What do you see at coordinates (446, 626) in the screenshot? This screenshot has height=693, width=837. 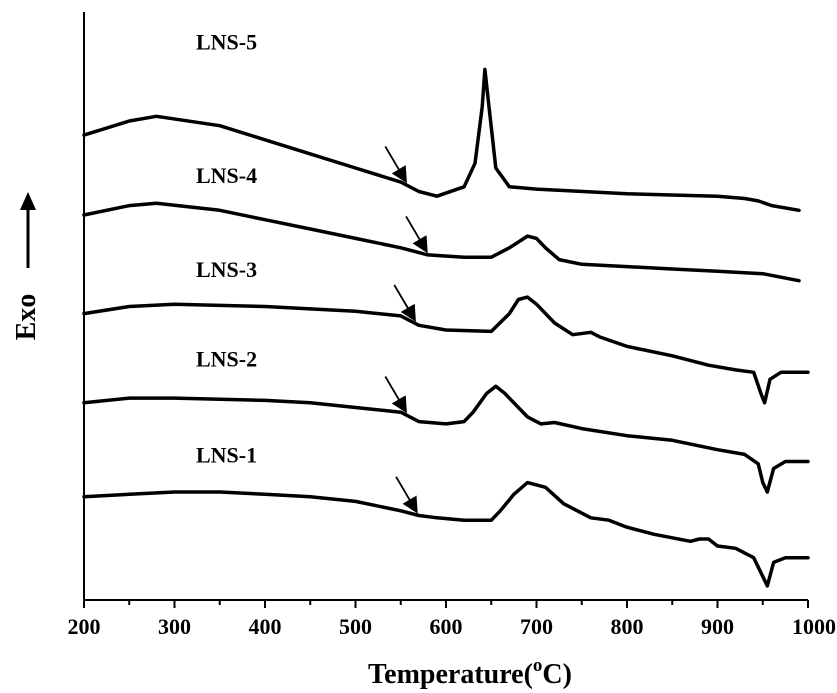 I see `x-tick-label-600: 600` at bounding box center [446, 626].